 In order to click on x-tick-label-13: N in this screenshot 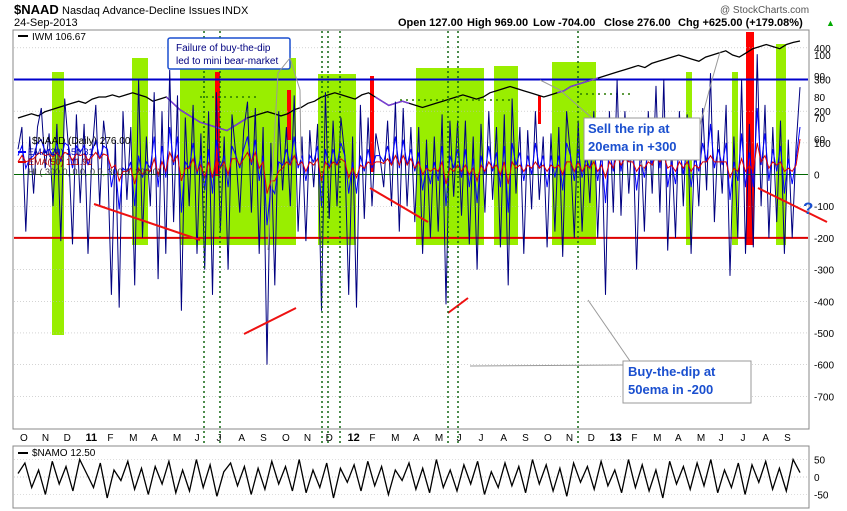, I will do `click(307, 438)`.